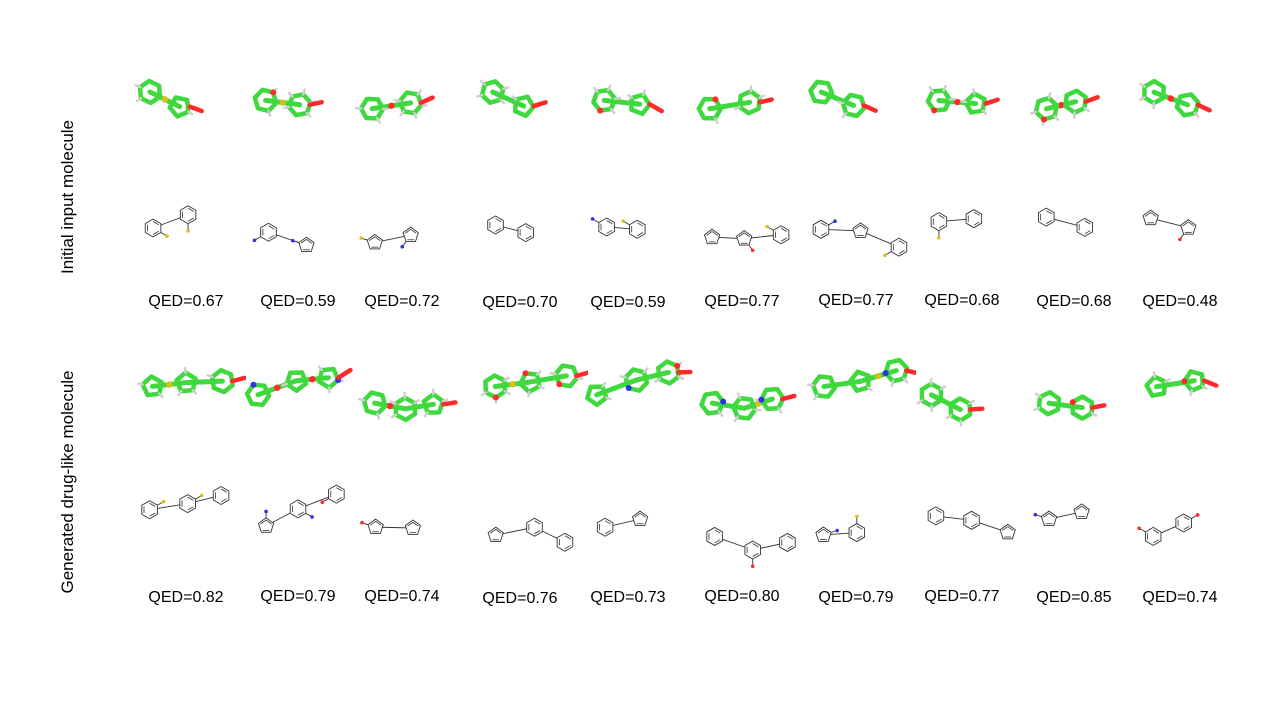 This screenshot has width=1280, height=720. Describe the element at coordinates (520, 302) in the screenshot. I see `initial-qed-label-4: QED=0.70` at that location.